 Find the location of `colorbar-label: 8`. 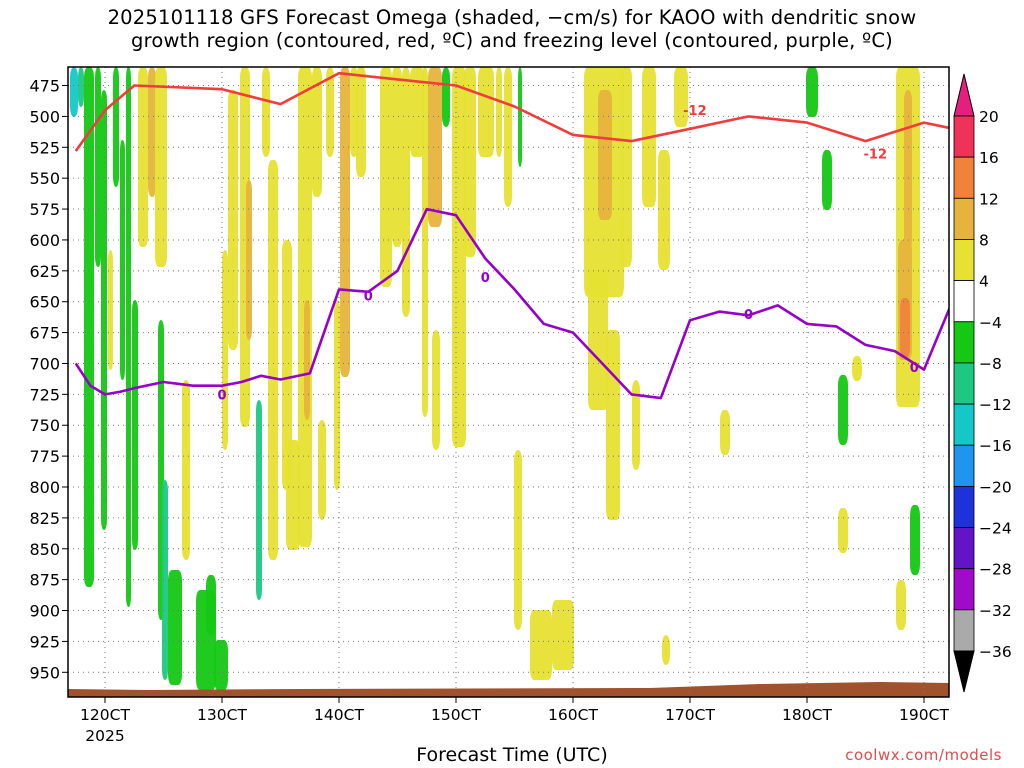

colorbar-label: 8 is located at coordinates (984, 240).